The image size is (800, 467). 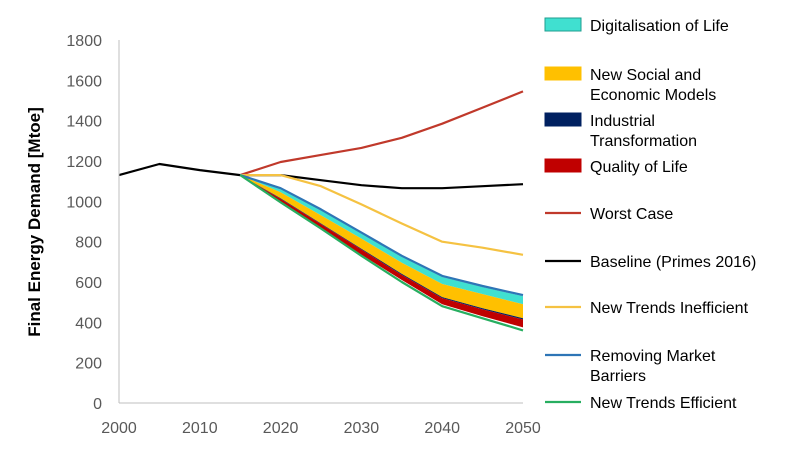 I want to click on y-tick-200: 200, so click(x=88, y=364).